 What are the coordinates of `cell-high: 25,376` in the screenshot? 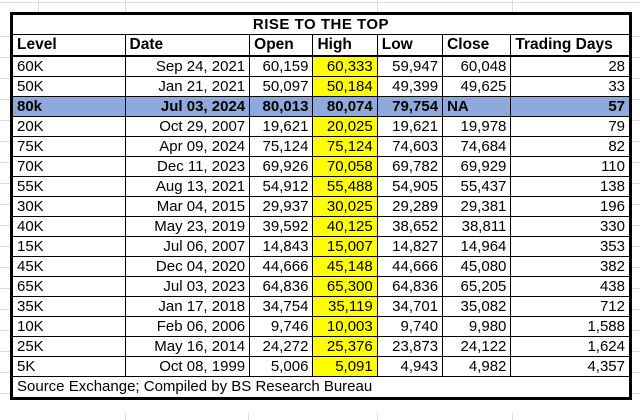 It's located at (345, 346).